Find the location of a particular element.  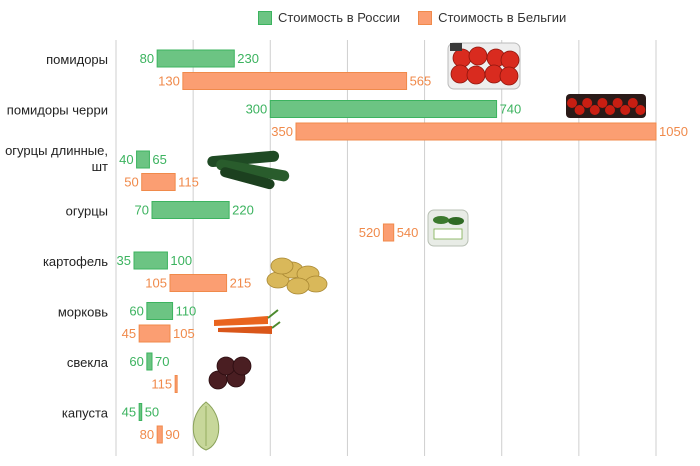

belgium-max-label: 1050 is located at coordinates (673, 131).